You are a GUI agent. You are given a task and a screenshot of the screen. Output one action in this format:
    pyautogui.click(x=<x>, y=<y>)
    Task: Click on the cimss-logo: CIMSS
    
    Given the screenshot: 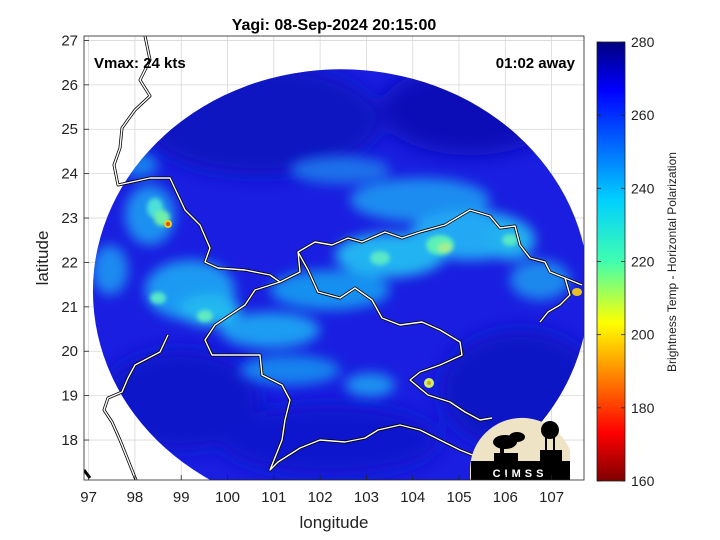 What is the action you would take?
    pyautogui.click(x=520, y=448)
    